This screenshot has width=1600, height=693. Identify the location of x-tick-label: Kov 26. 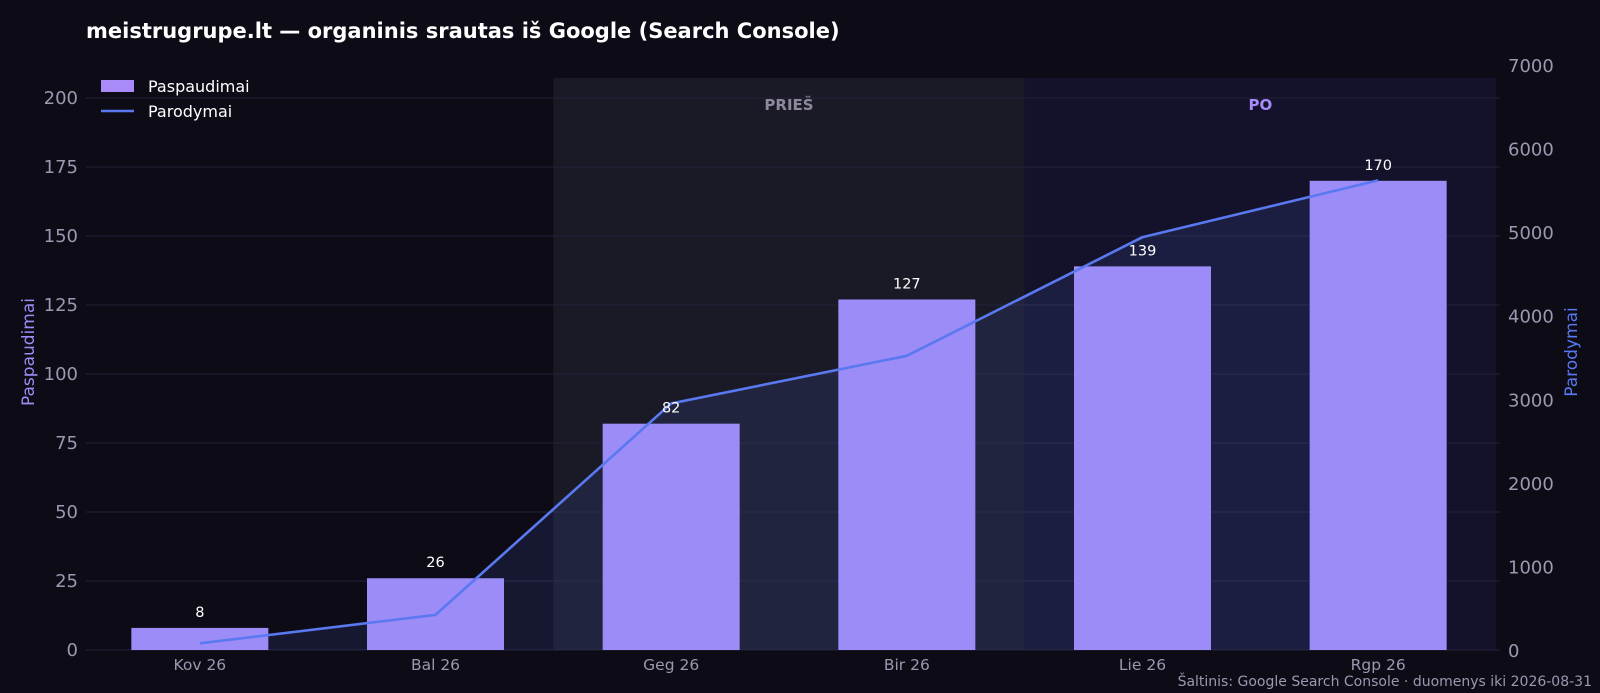
(199, 665).